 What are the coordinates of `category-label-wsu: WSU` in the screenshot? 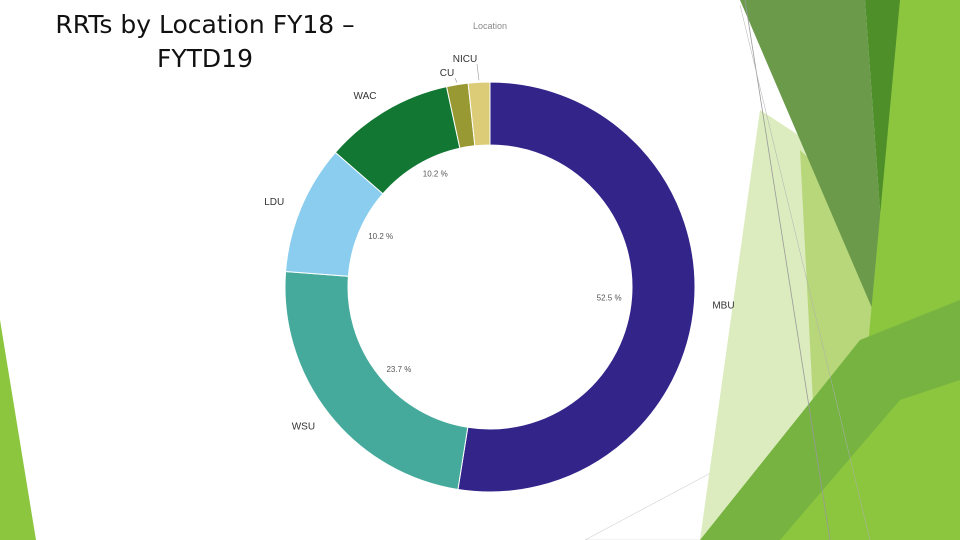 It's located at (303, 426).